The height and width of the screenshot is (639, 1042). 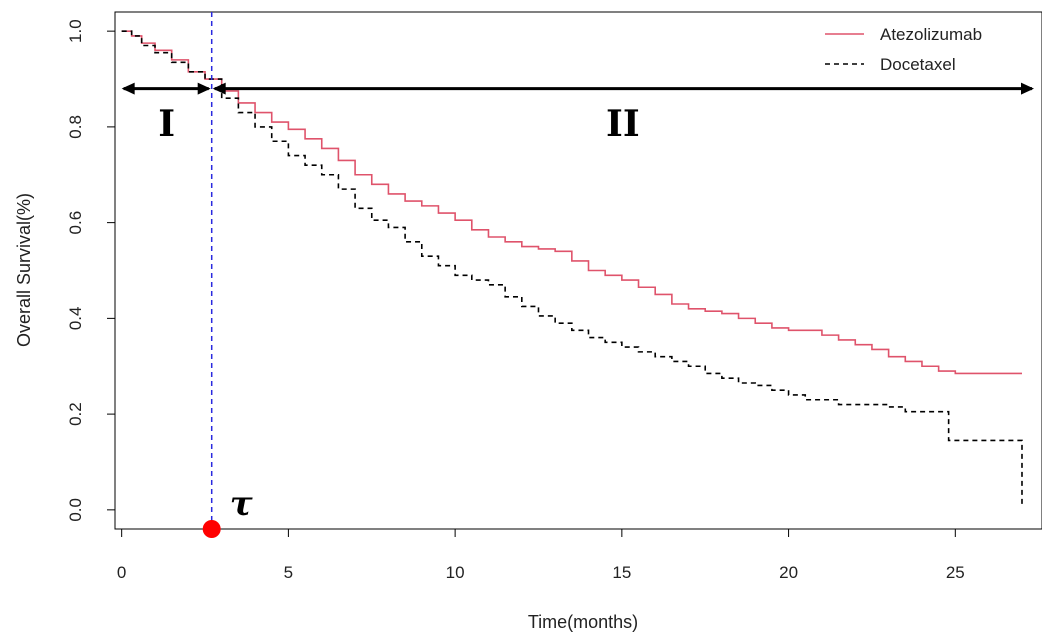 I want to click on legend-label-docetaxel: Docetaxel, so click(x=918, y=64).